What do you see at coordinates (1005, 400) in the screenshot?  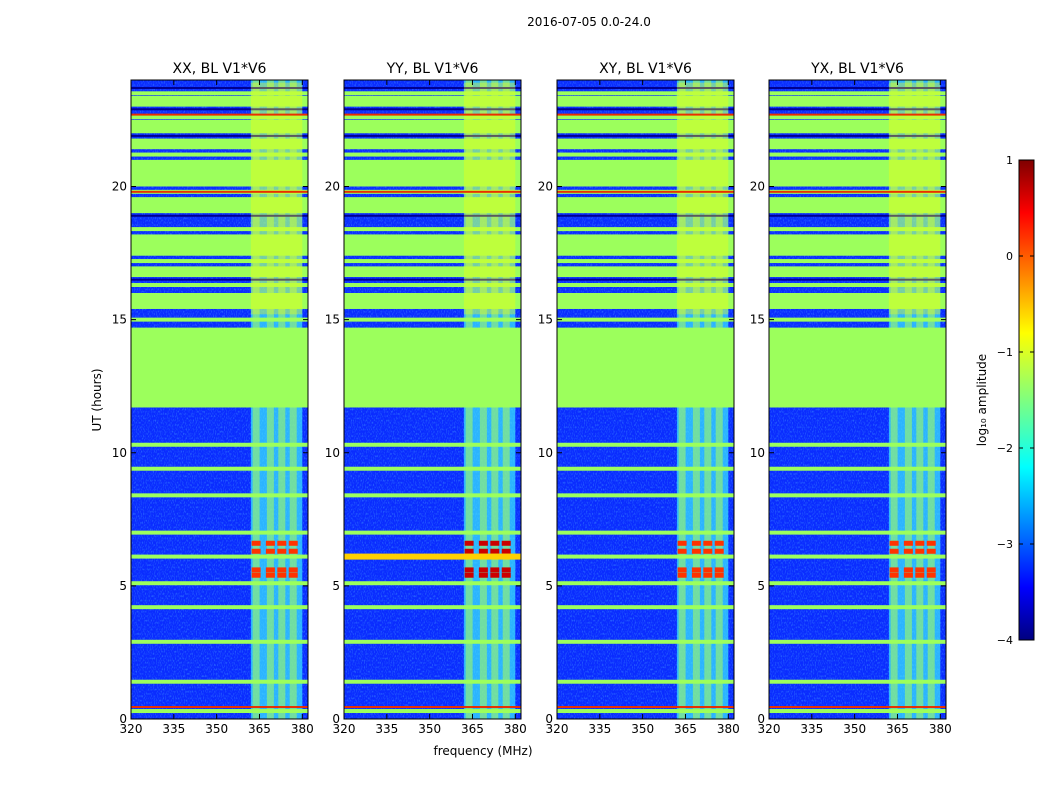 I see `colorbar: 1 0 −1 −2 −3 −4 log₁₀ amplitude` at bounding box center [1005, 400].